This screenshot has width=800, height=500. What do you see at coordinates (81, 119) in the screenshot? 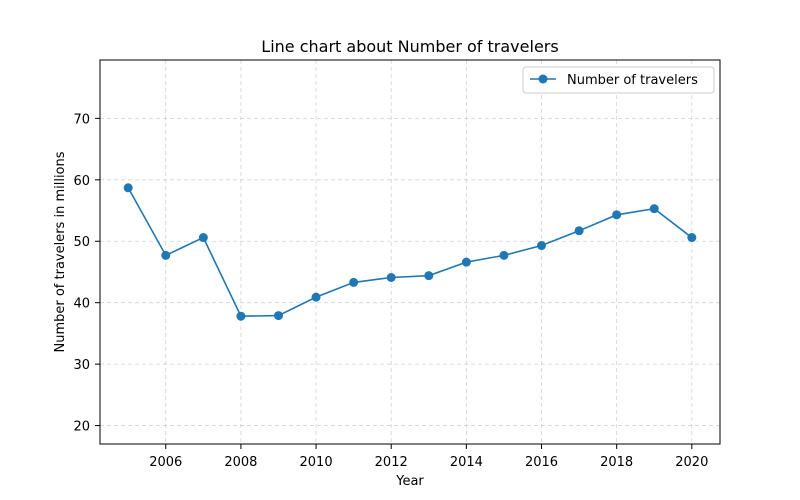
I see `y-tick-label: 70` at bounding box center [81, 119].